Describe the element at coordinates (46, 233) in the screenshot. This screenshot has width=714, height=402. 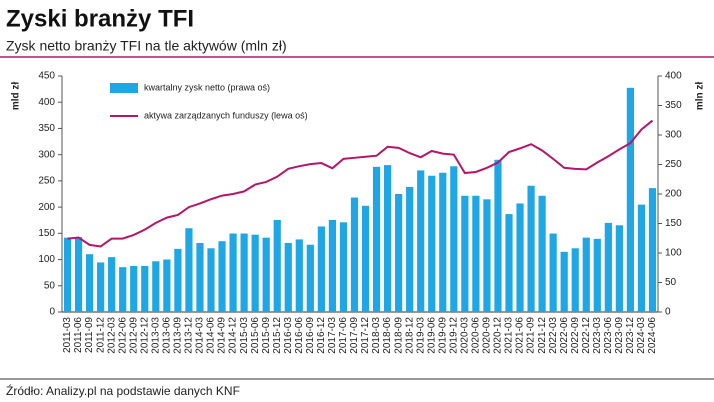
I see `y-tick-label: 150` at that location.